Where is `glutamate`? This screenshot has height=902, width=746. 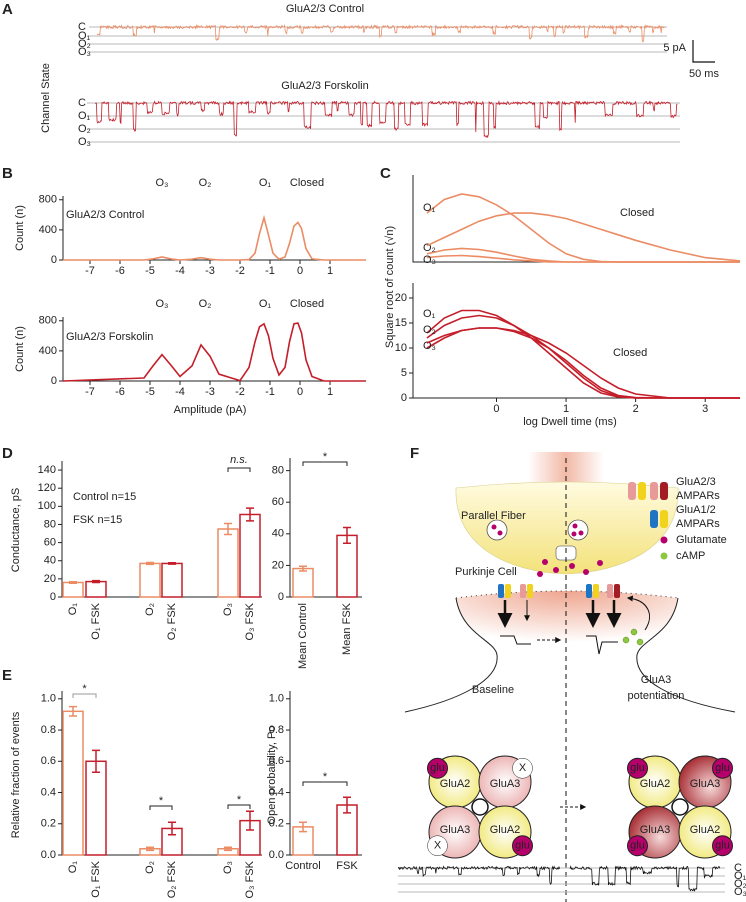
glutamate is located at coordinates (547, 550).